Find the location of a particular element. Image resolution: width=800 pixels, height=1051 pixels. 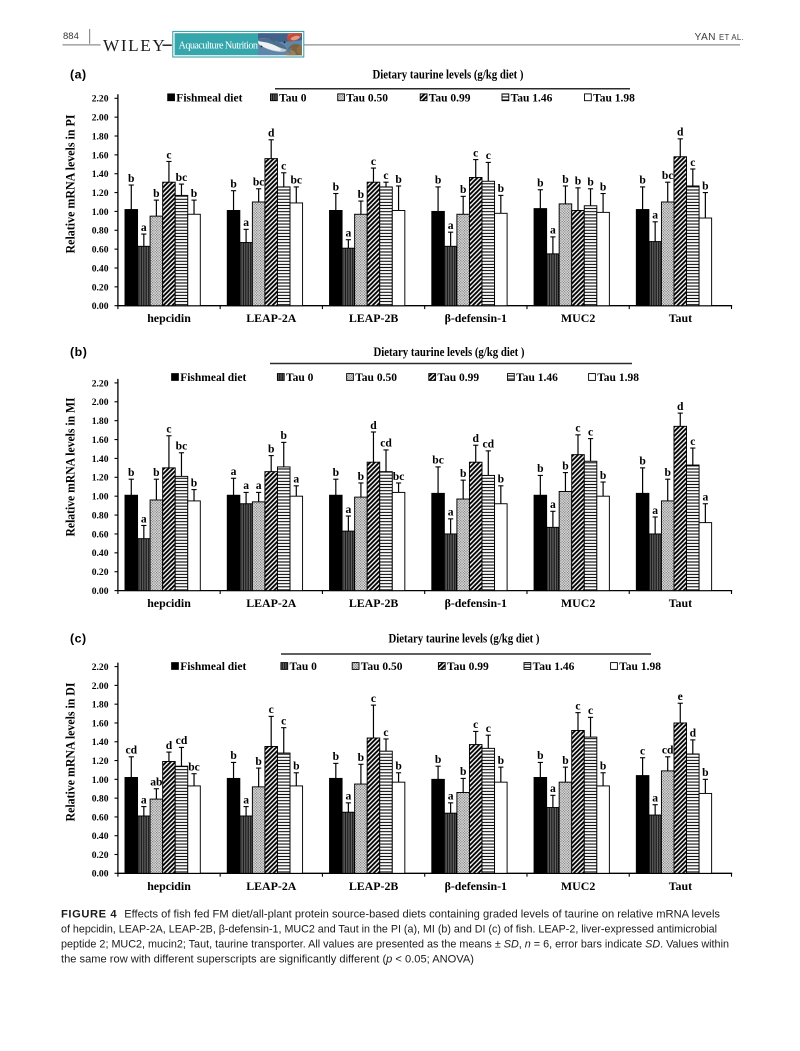

svg-text: Tau 1.46 is located at coordinates (537, 378).